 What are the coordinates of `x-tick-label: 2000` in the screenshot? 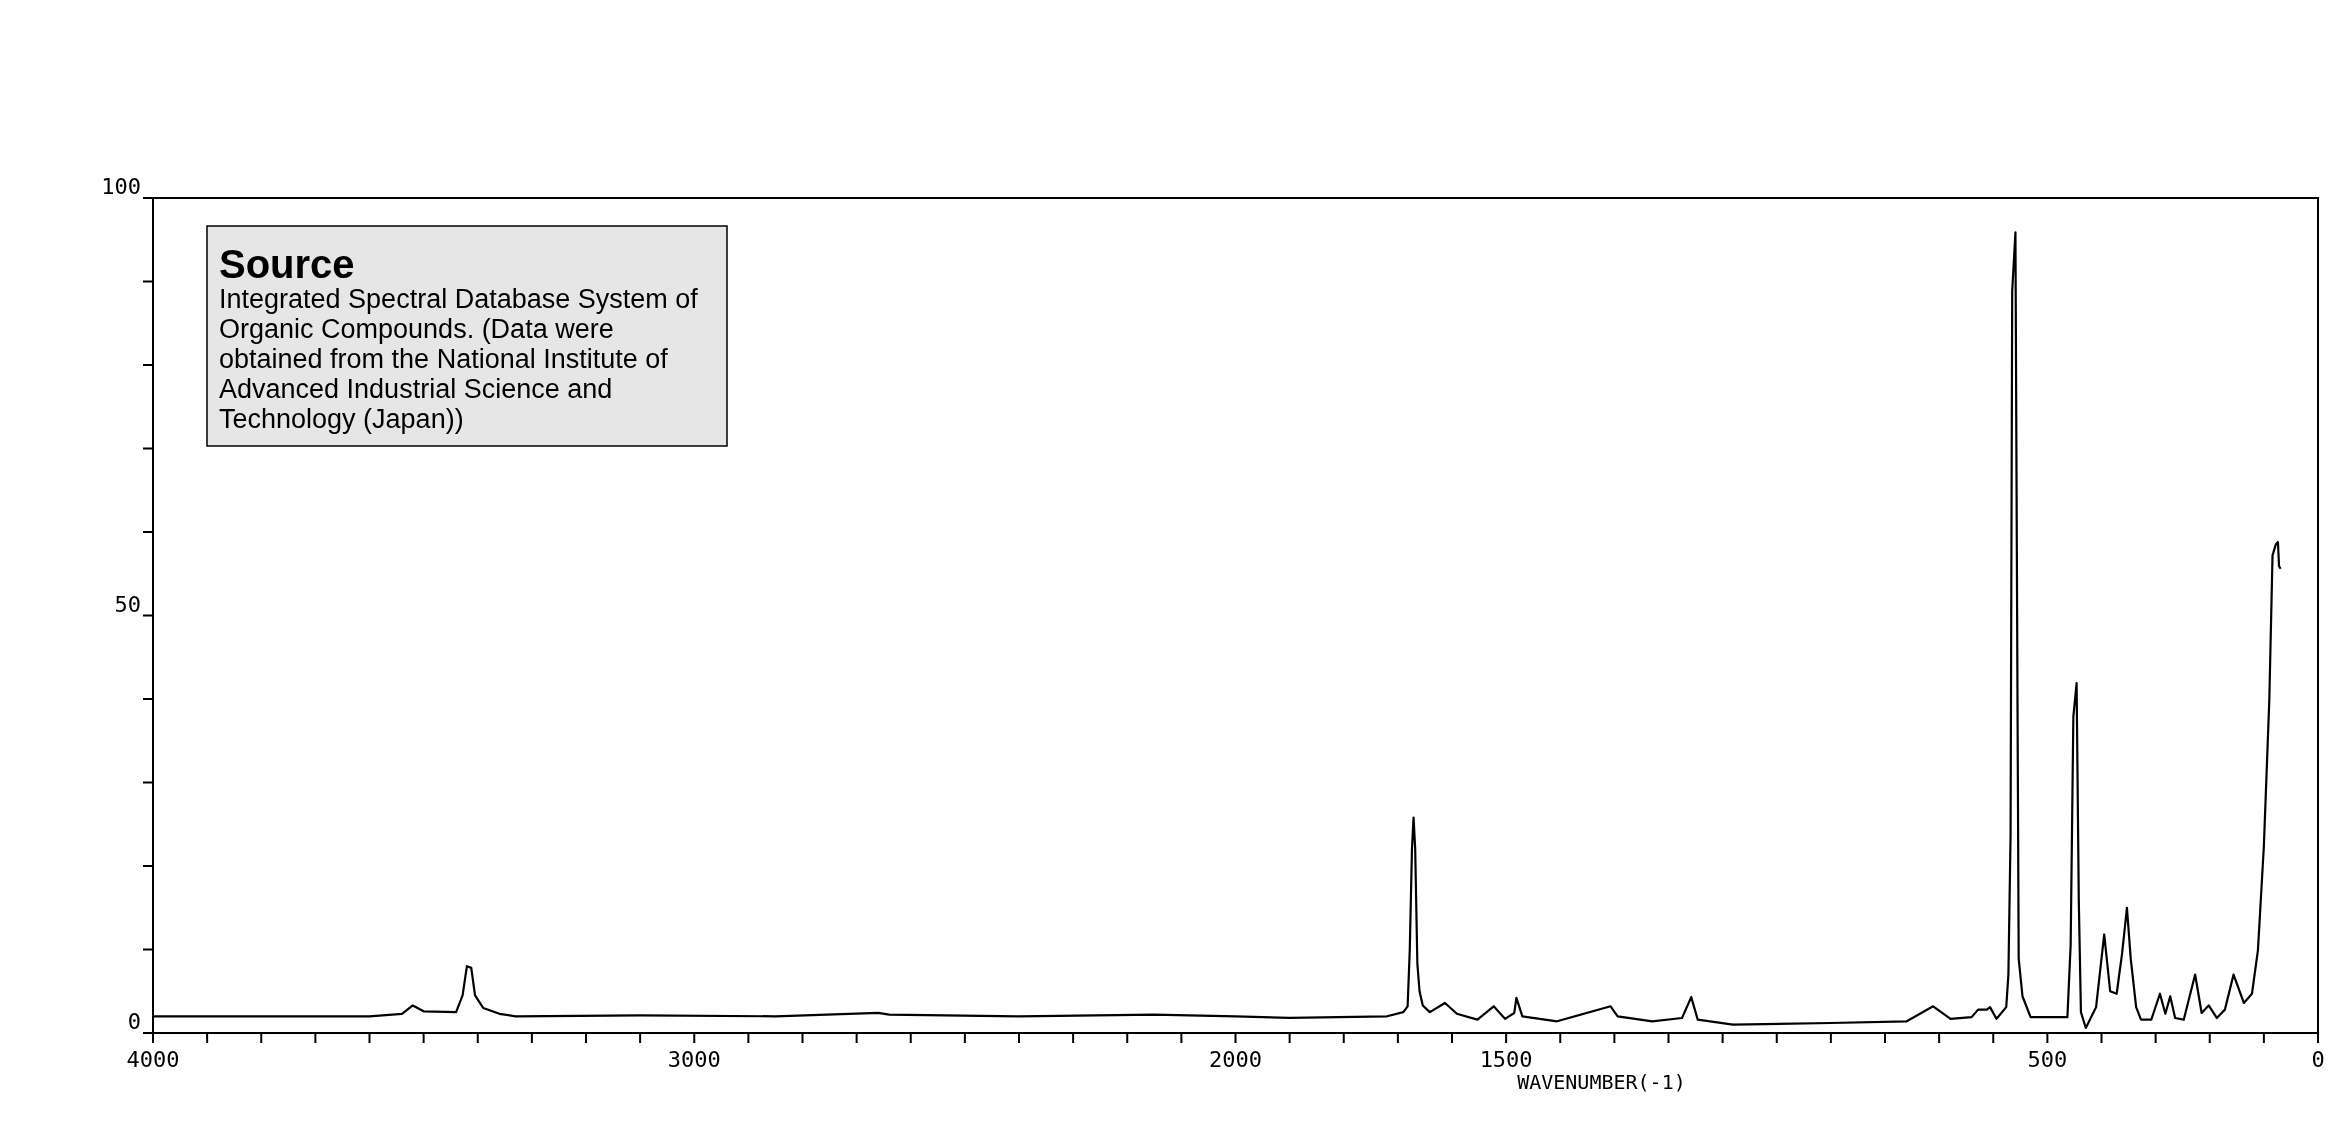 It's located at (1235, 1059).